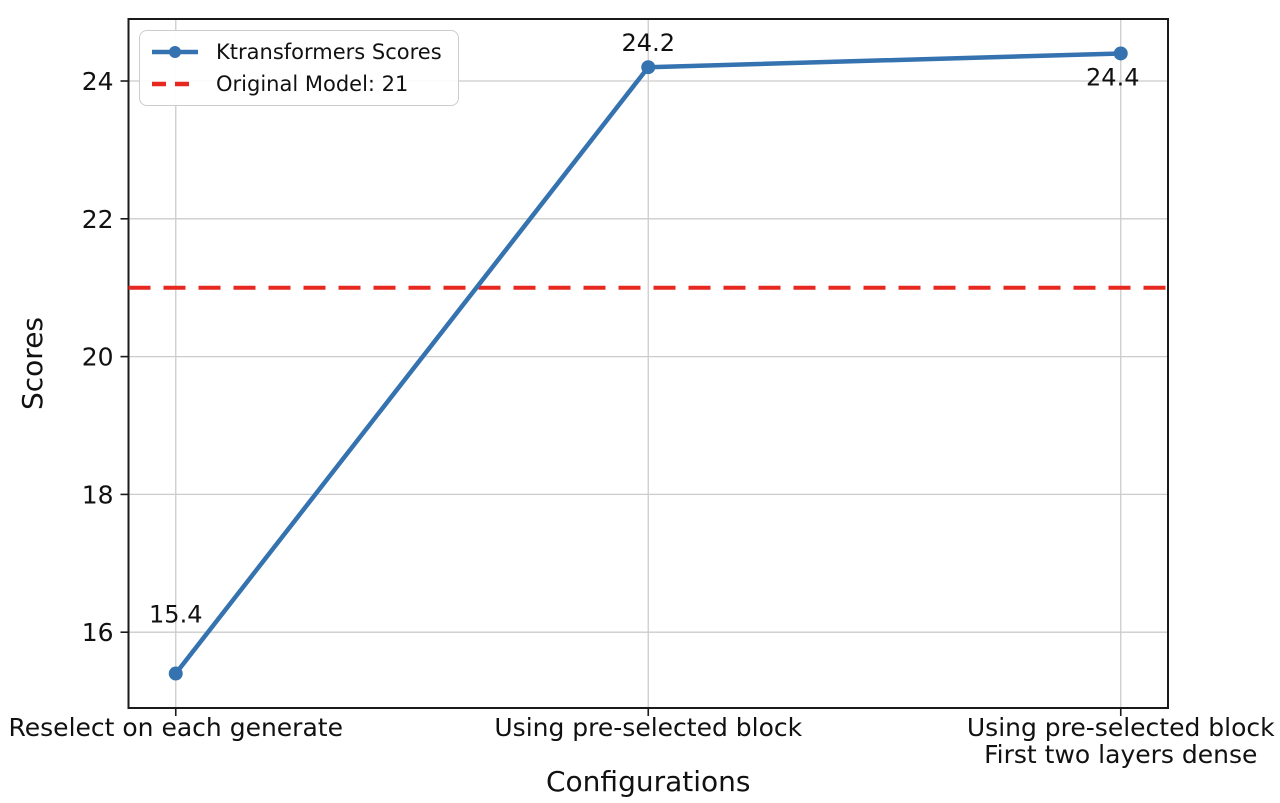 The image size is (1280, 803). Describe the element at coordinates (175, 615) in the screenshot. I see `point-value-label: 15.4` at that location.